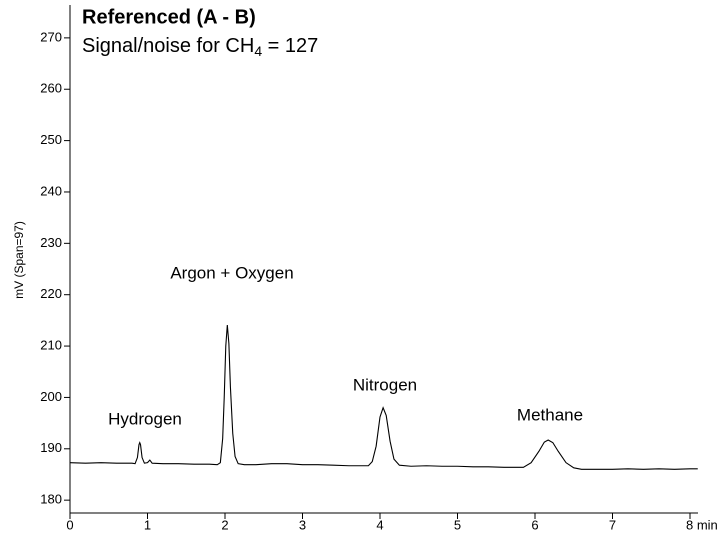 The image size is (717, 533). What do you see at coordinates (224, 524) in the screenshot?
I see `x-tick-label: 2` at bounding box center [224, 524].